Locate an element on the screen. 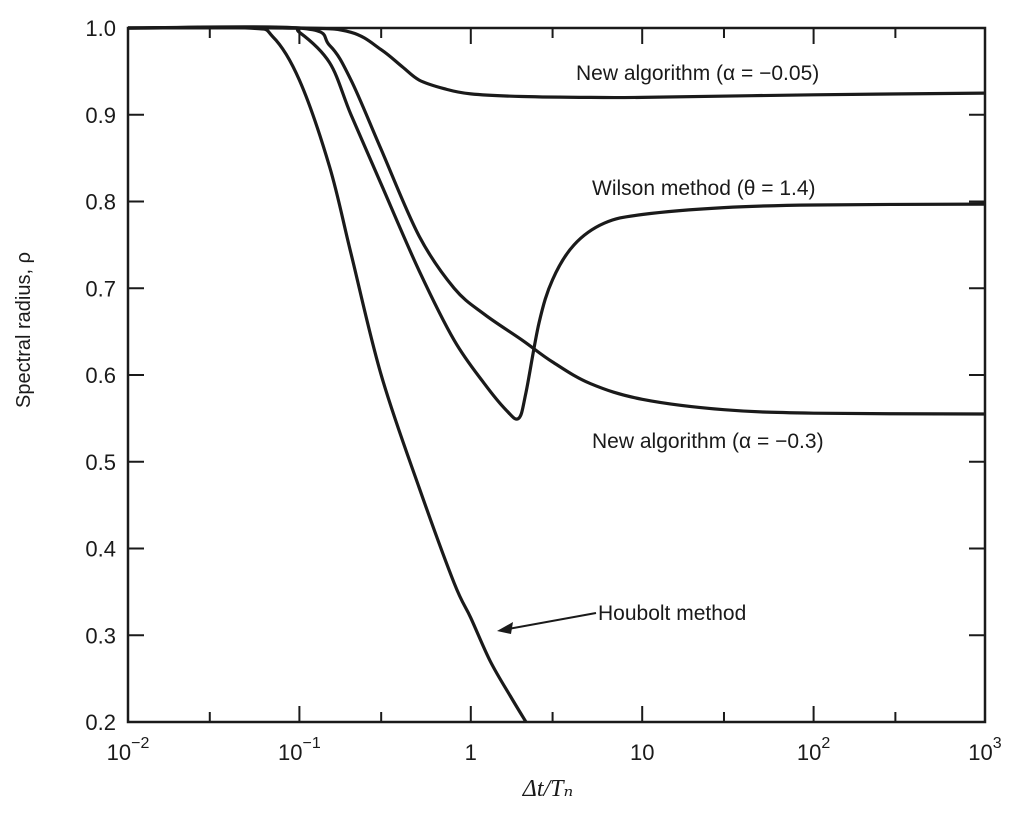 The image size is (1016, 814). y-tick-label: 0.2 is located at coordinates (100, 722).